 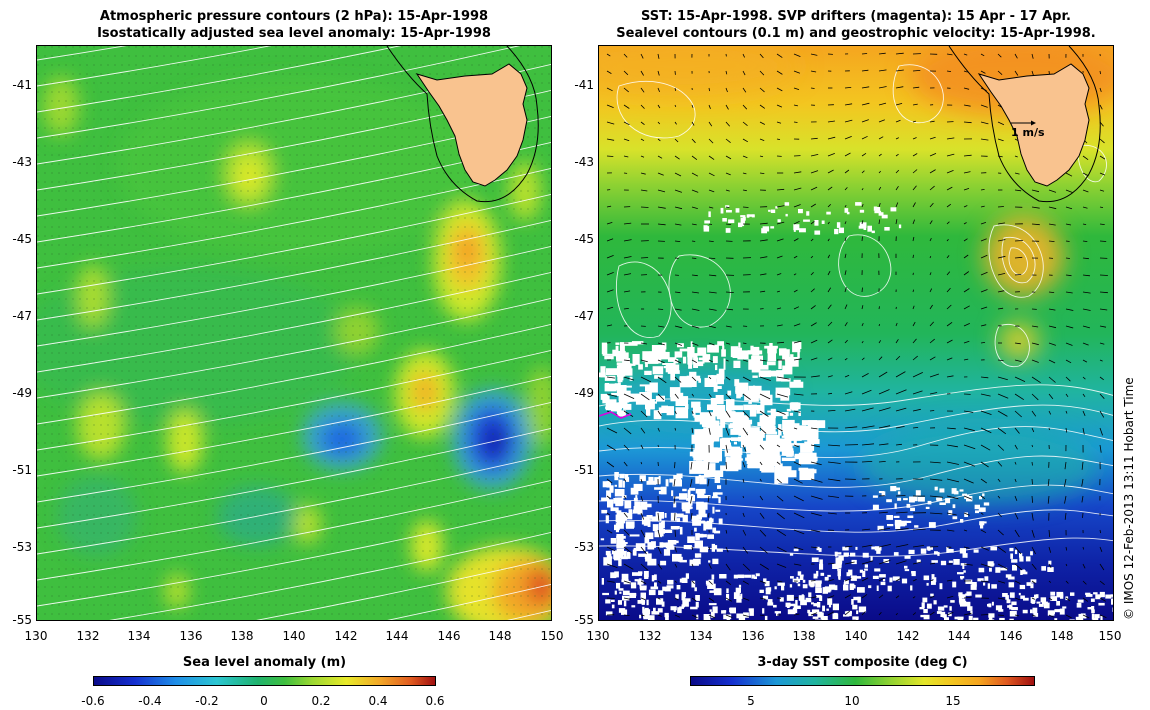 What do you see at coordinates (93, 701) in the screenshot?
I see `sla-colorbar-tick: -0.6` at bounding box center [93, 701].